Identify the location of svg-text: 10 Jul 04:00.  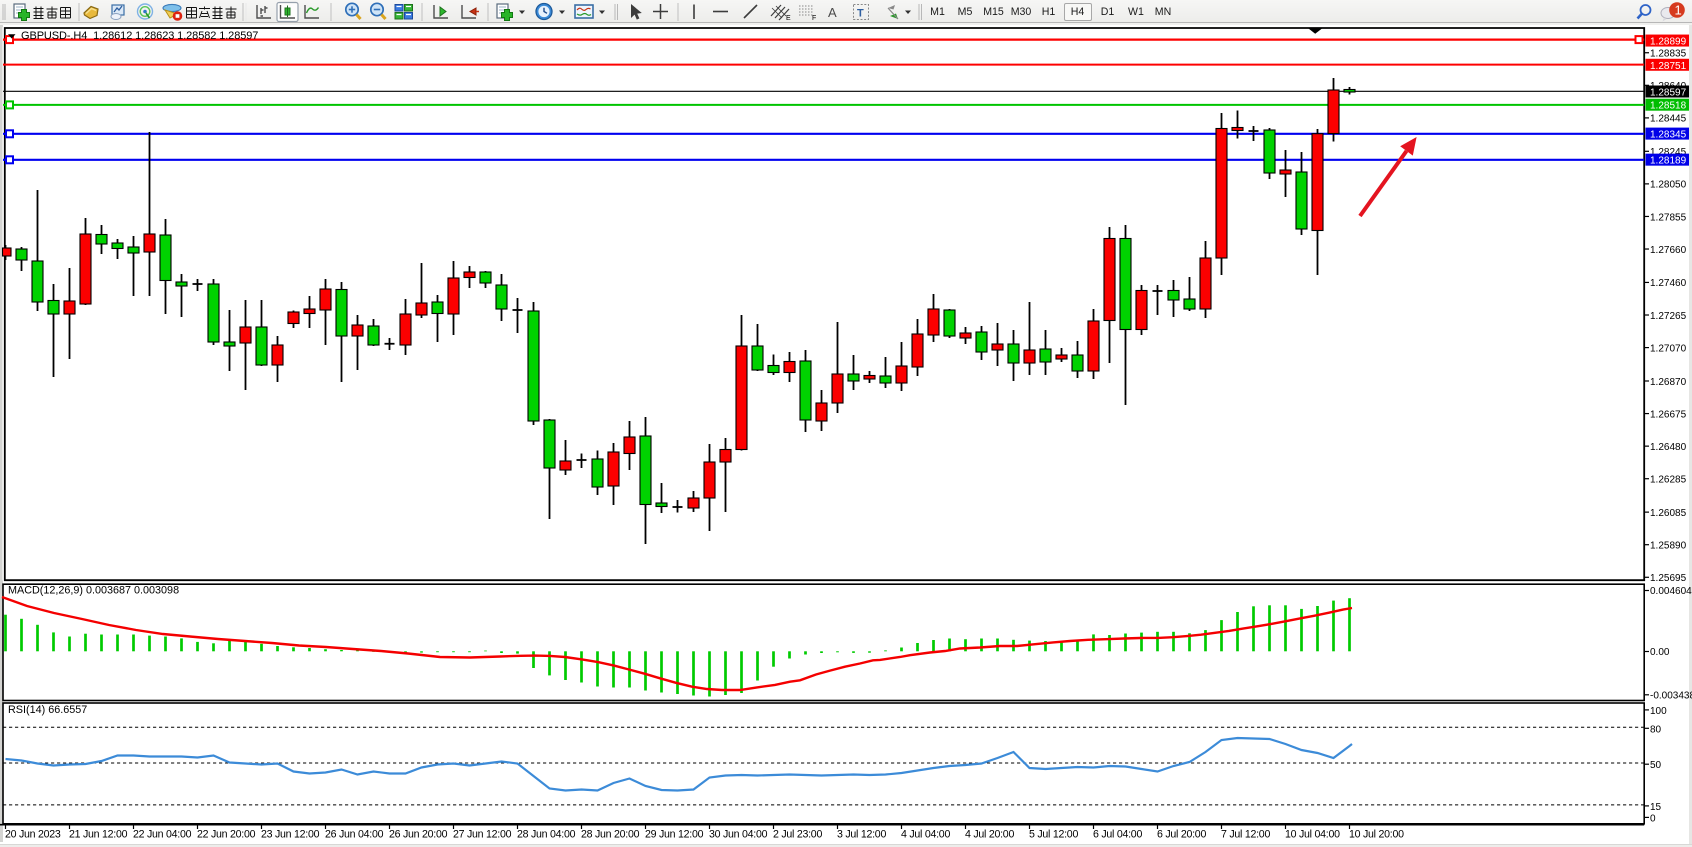
(1312, 835).